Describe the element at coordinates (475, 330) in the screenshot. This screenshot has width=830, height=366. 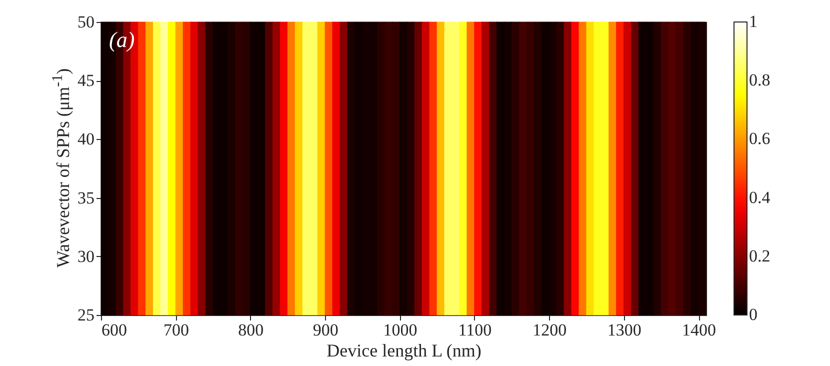
I see `x-tick-label: 1100` at that location.